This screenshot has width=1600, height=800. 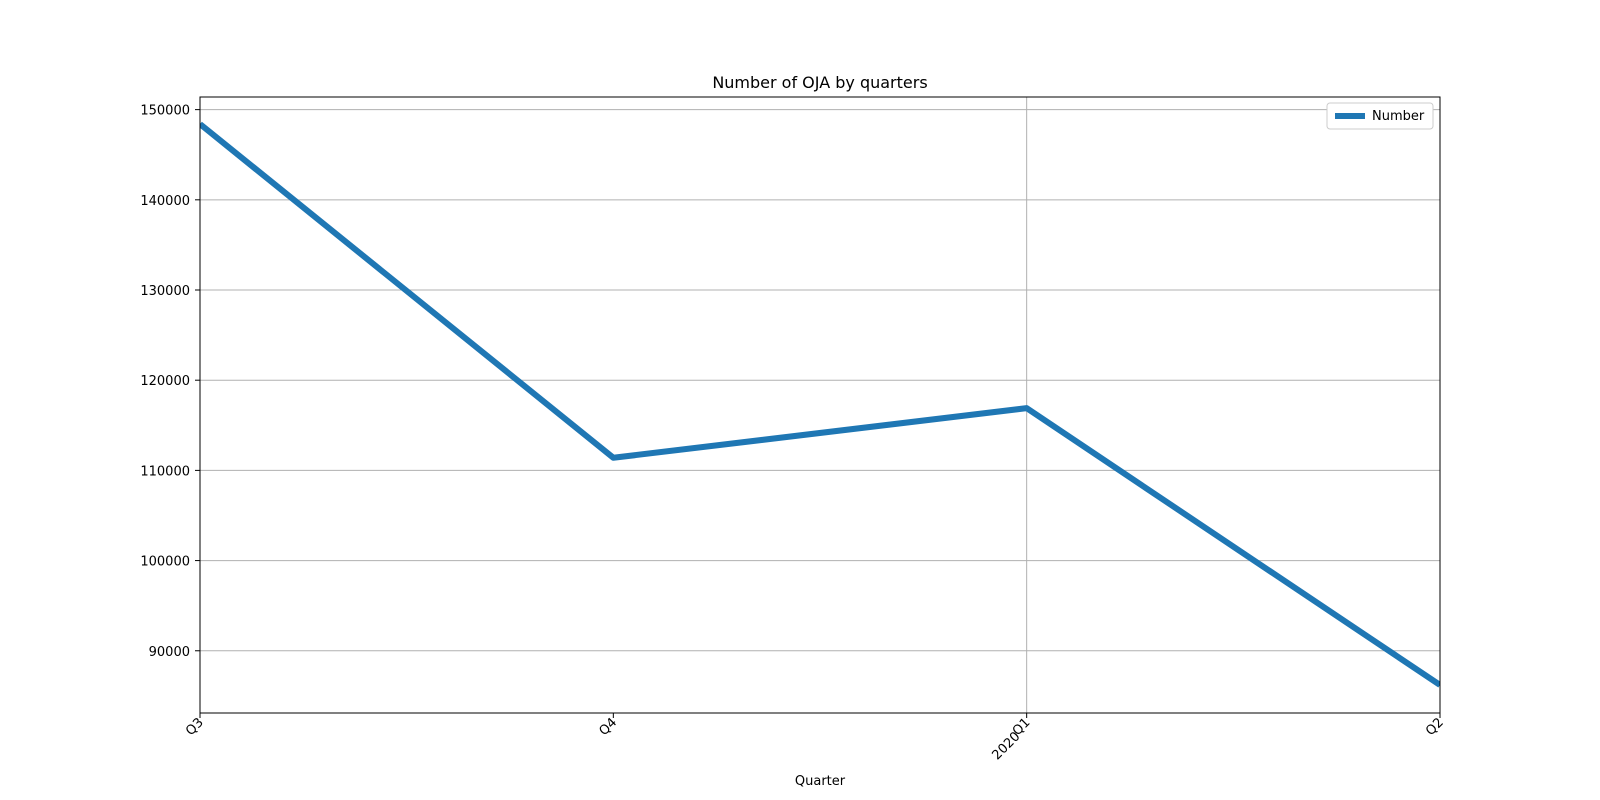 I want to click on y-tick-label: 130000, so click(x=165, y=291).